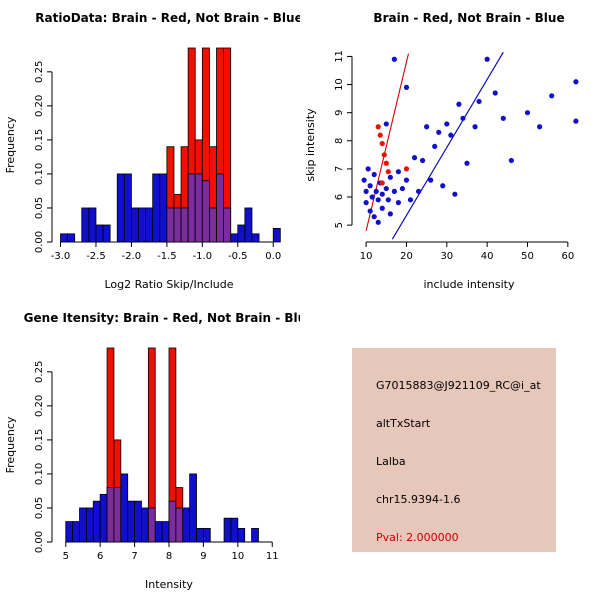 Image resolution: width=600 pixels, height=600 pixels. What do you see at coordinates (468, 18) in the screenshot?
I see `svg-text: Brain - Red, Not Brain - Blue` at bounding box center [468, 18].